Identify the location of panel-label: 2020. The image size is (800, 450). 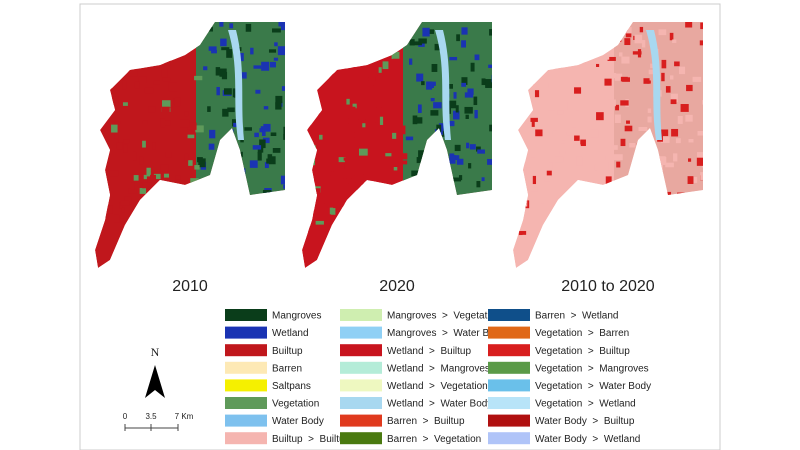
(397, 286).